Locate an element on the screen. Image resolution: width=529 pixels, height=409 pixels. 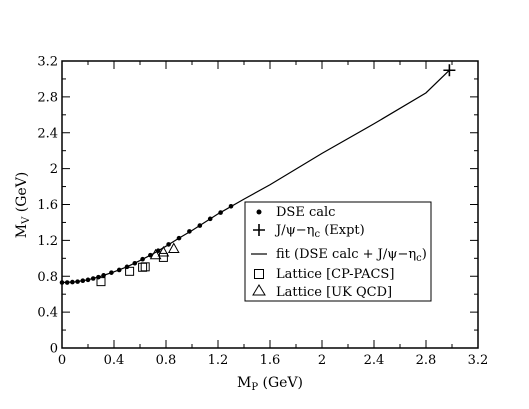
y-tick-label: 2.4 is located at coordinates (47, 133).